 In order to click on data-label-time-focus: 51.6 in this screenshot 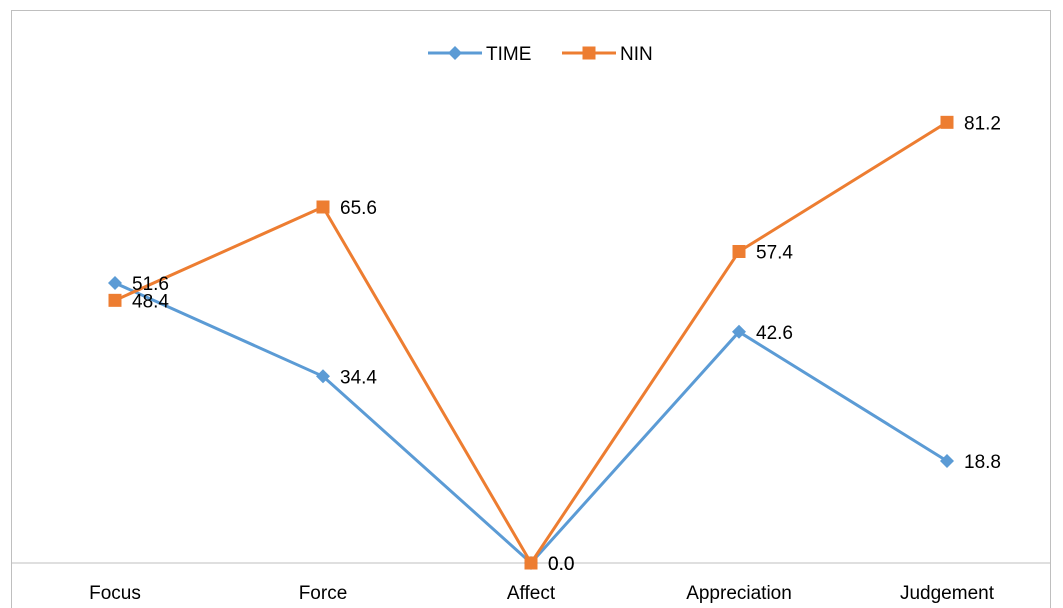, I will do `click(150, 284)`.